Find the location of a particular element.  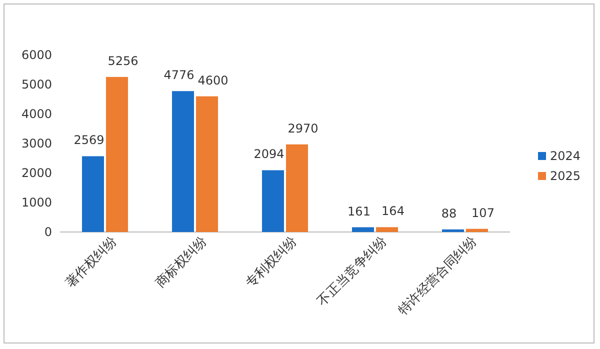

x-tick-label: 专利权纠纷 is located at coordinates (271, 262).